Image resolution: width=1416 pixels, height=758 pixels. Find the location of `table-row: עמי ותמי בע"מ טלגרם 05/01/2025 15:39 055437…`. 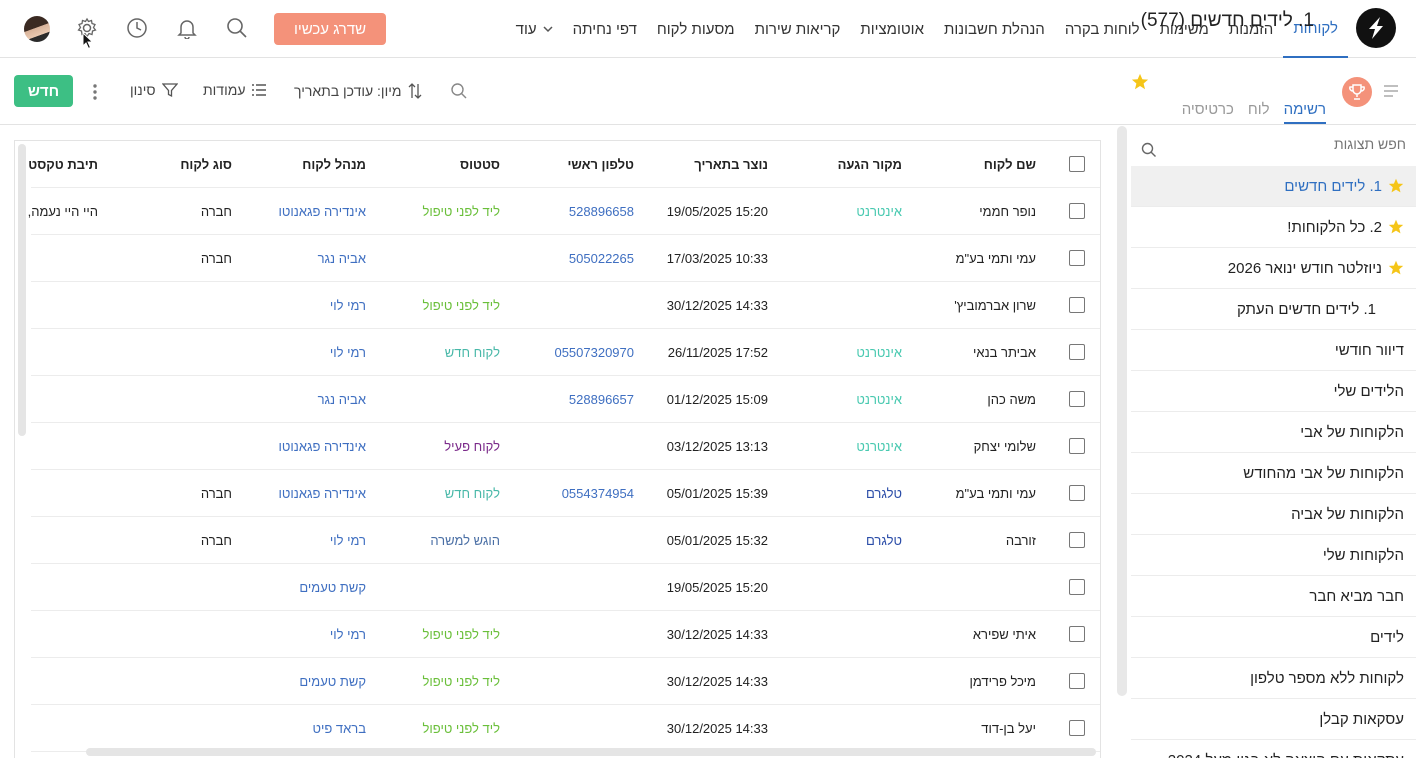

table-row: עמי ותמי בע"מ טלגרם 05/01/2025 15:39 055437… is located at coordinates (565, 493).